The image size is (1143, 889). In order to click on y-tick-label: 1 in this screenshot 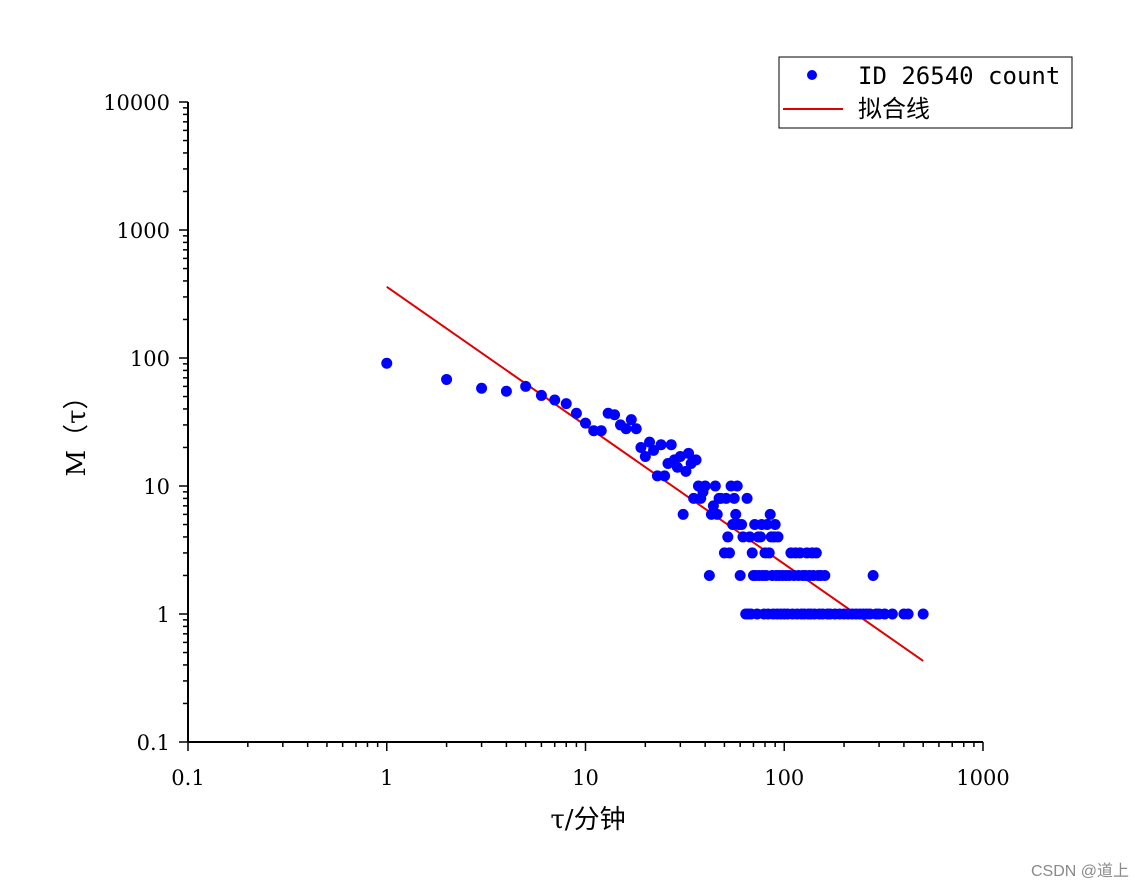, I will do `click(163, 615)`.